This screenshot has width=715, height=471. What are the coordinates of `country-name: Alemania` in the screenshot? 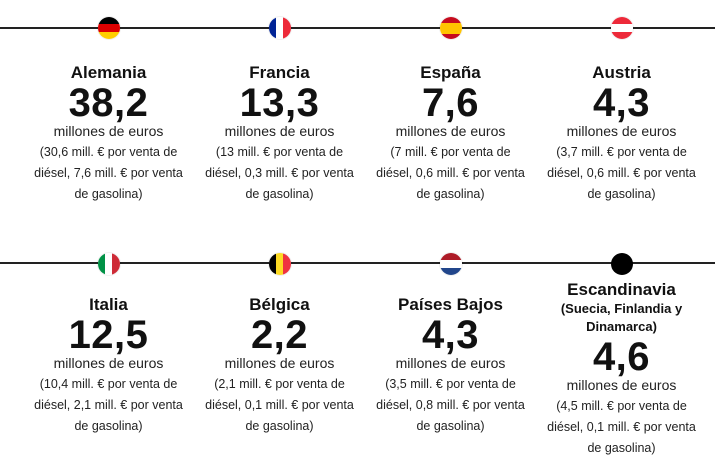 It's located at (108, 72).